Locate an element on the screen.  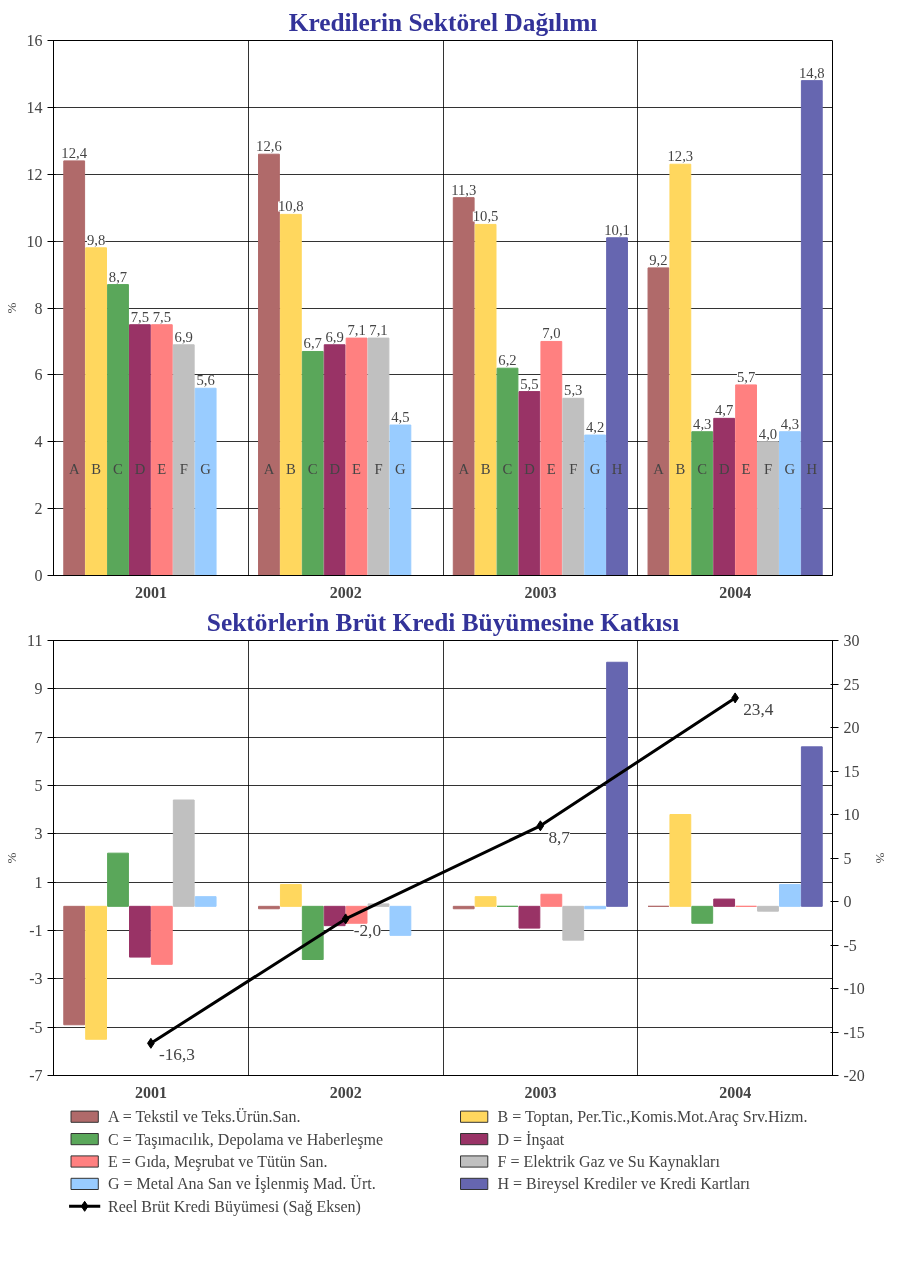
data-label: 5,3 is located at coordinates (573, 390).